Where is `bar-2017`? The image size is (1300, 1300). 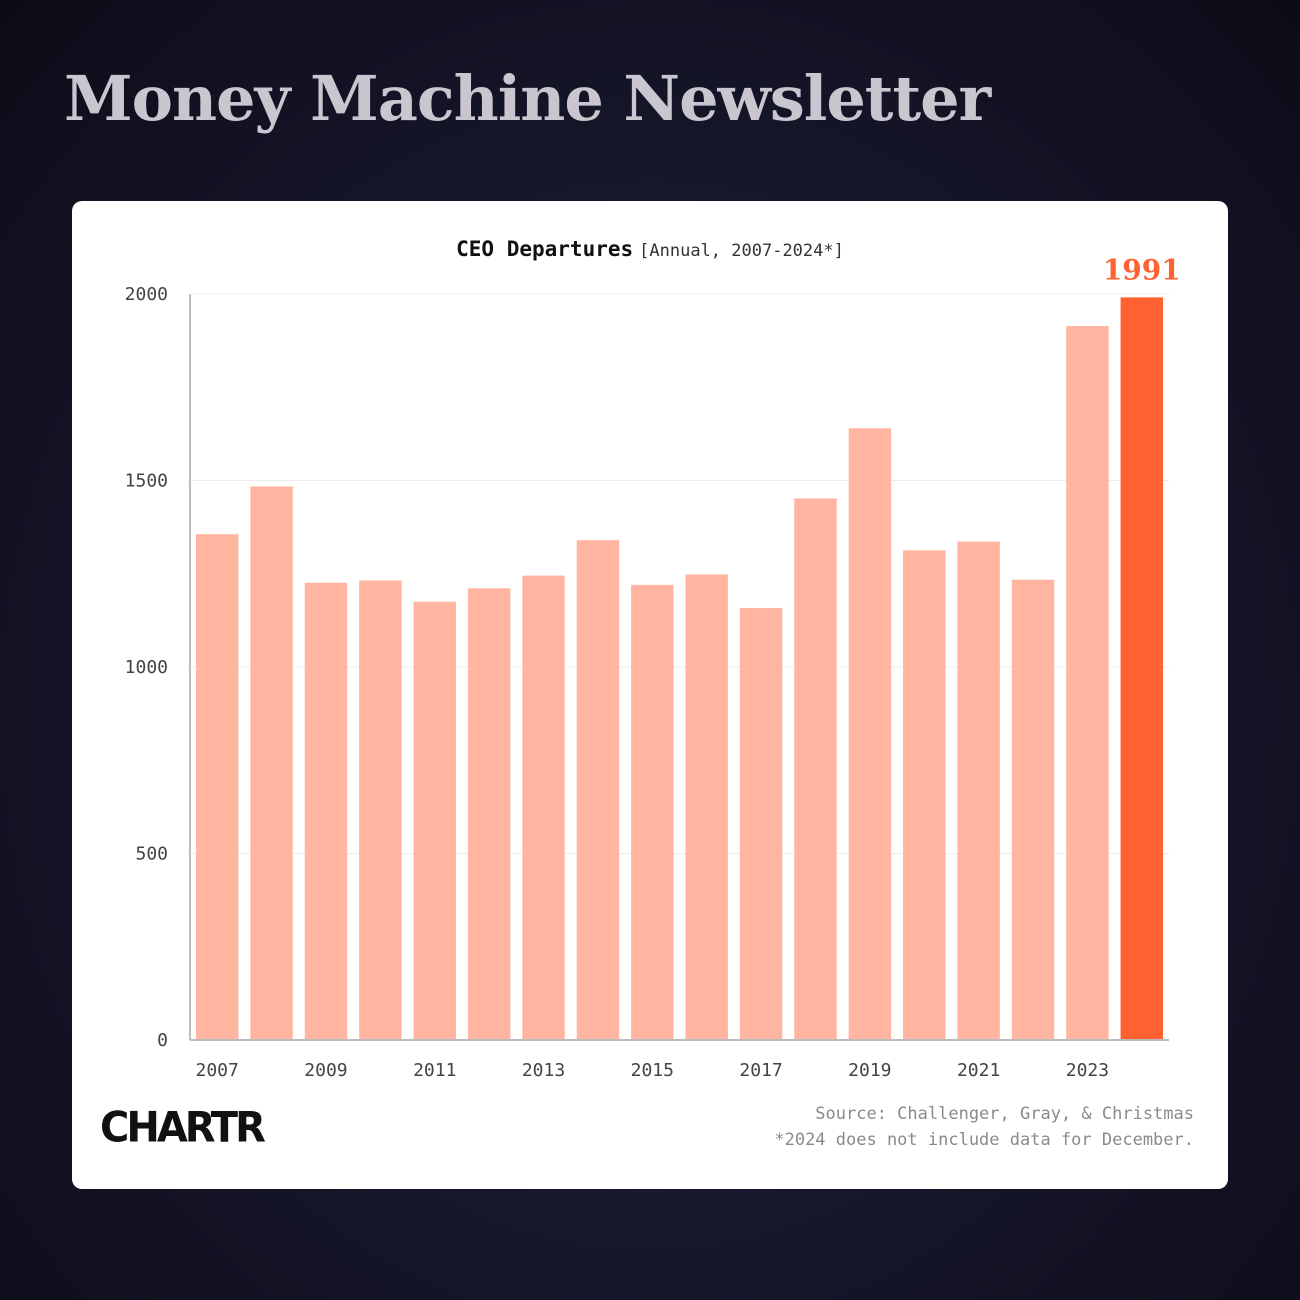 bar-2017 is located at coordinates (761, 824).